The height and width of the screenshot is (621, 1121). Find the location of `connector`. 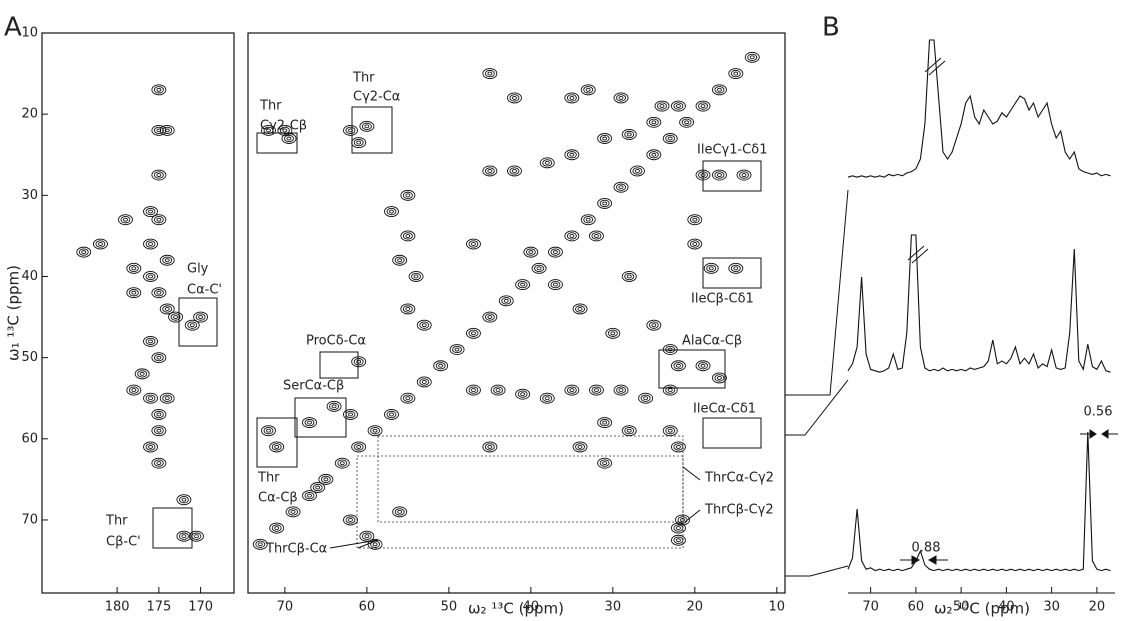

connector is located at coordinates (817, 571).